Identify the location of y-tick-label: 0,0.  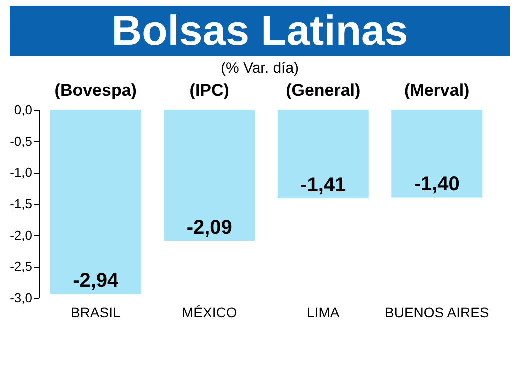
(23, 110).